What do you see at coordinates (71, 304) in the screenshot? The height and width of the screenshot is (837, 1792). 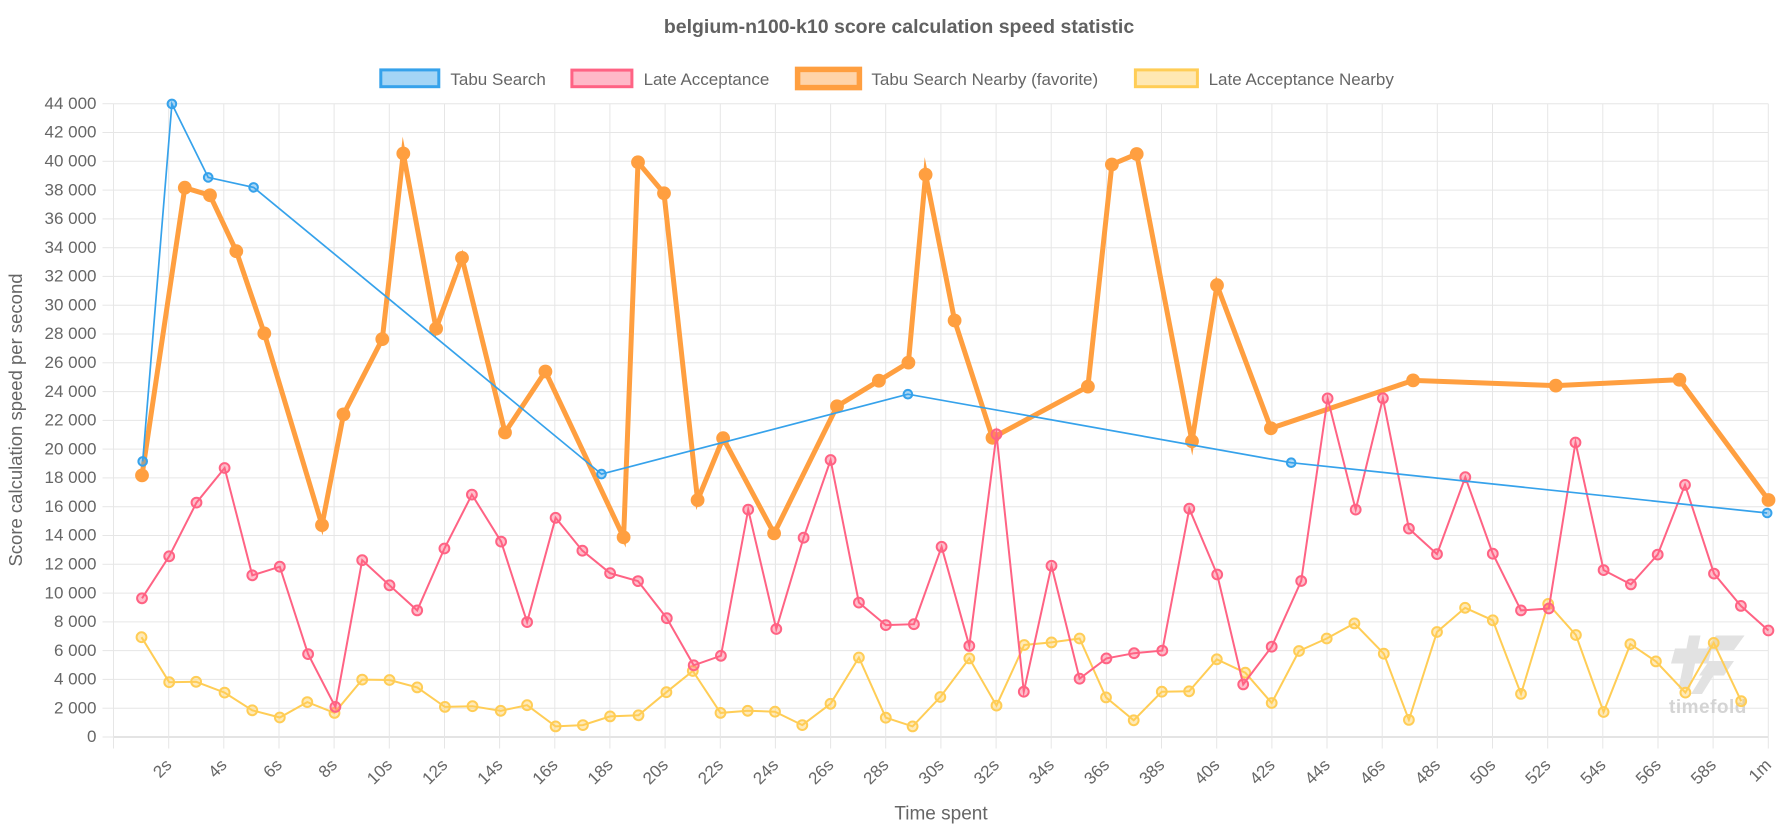 I see `svg-text: 30 000` at bounding box center [71, 304].